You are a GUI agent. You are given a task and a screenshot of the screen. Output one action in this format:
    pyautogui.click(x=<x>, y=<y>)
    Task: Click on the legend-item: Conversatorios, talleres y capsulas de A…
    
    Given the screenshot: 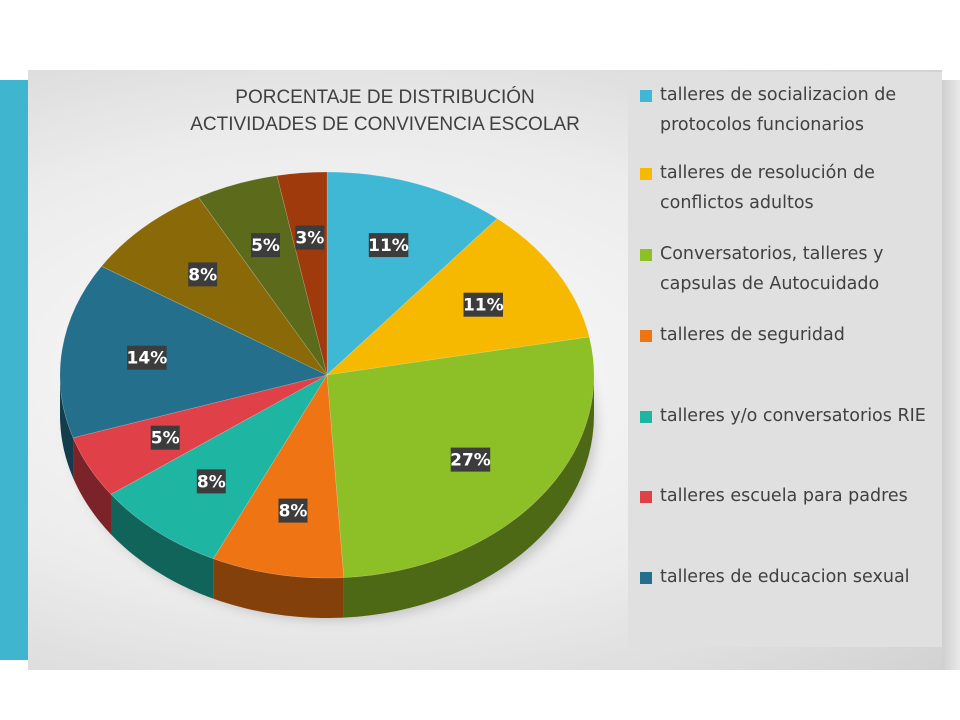 What is the action you would take?
    pyautogui.click(x=790, y=269)
    